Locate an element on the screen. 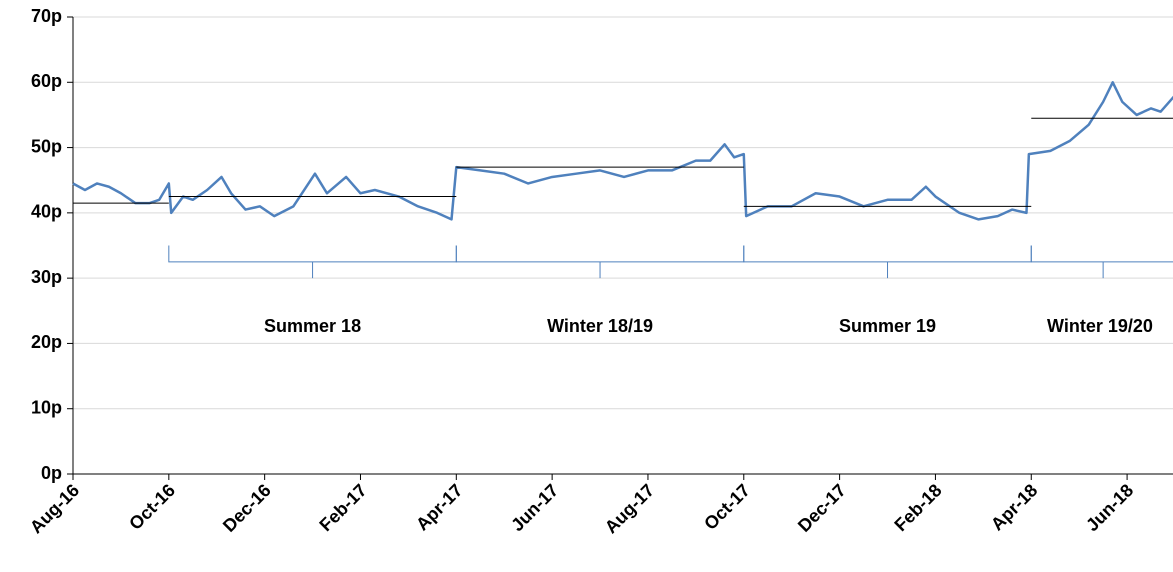 The height and width of the screenshot is (572, 1173). x-tick-label: Dec-16 is located at coordinates (247, 508).